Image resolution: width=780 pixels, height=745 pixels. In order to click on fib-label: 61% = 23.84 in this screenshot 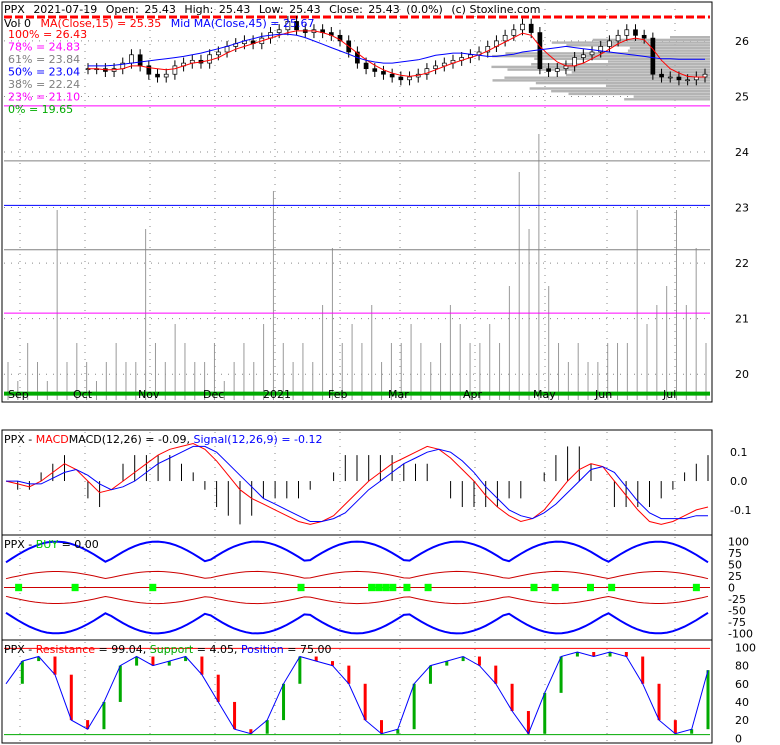, I will do `click(44, 59)`.